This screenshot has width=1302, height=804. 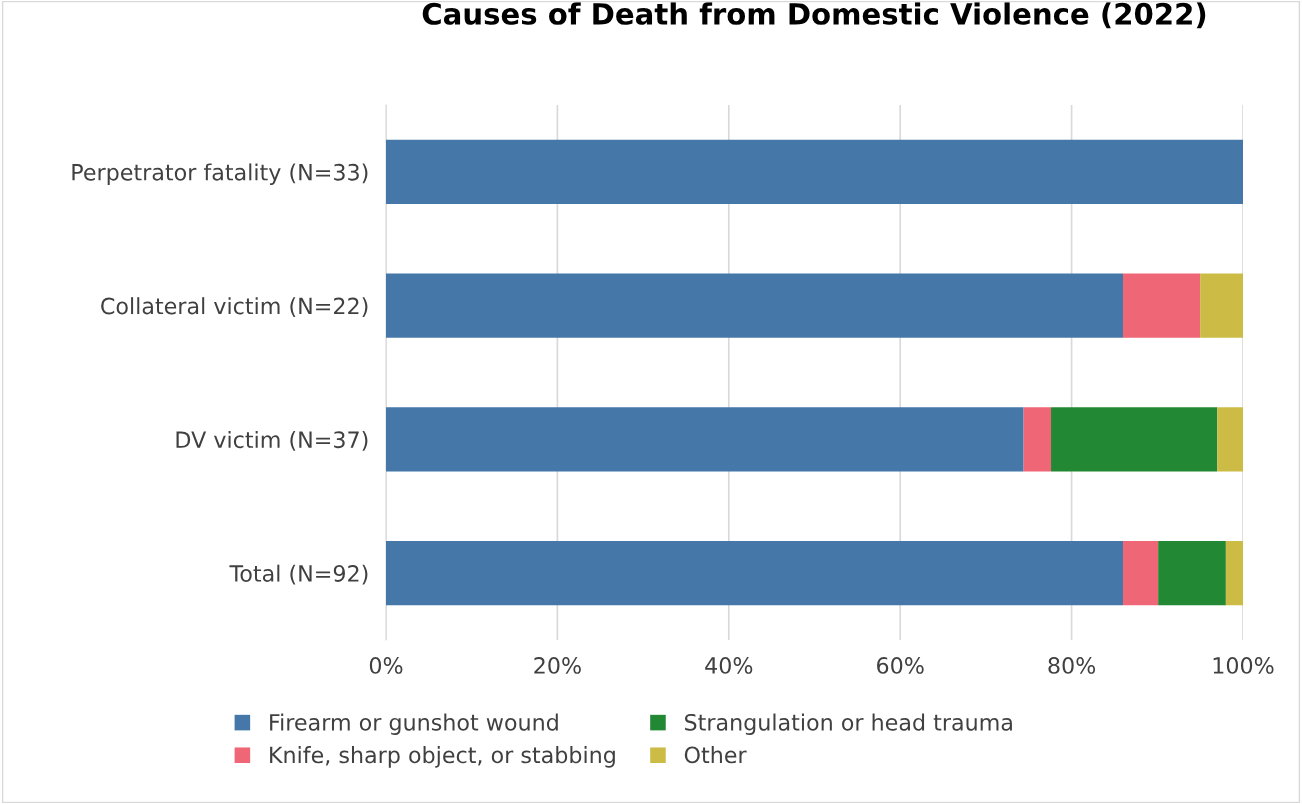 I want to click on legend-label: Firearm or gunshot wound, so click(x=414, y=724).